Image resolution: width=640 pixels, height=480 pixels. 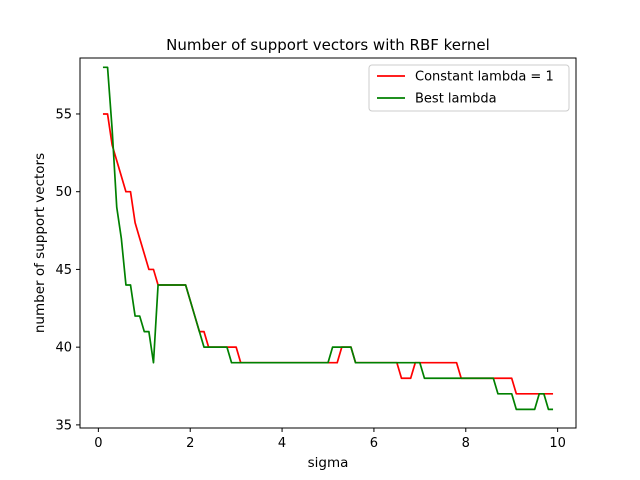 What do you see at coordinates (484, 77) in the screenshot?
I see `legend-label-constant-lambda: Constant lambda = 1` at bounding box center [484, 77].